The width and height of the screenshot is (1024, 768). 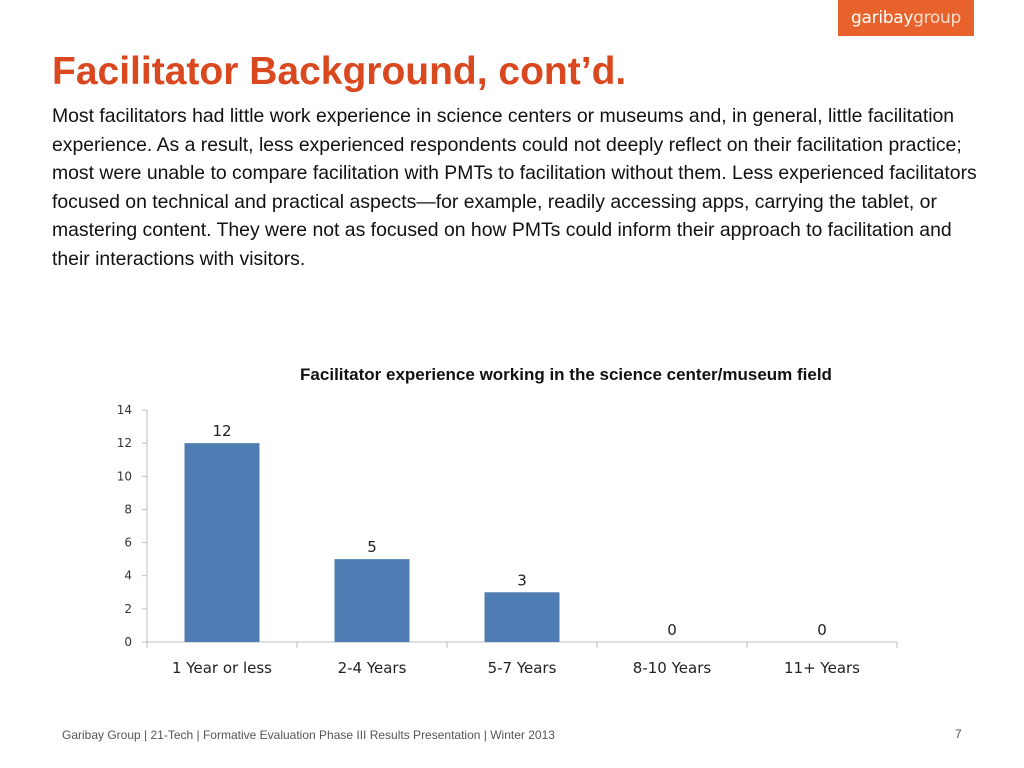 I want to click on slide-title: Facilitator Background, cont’d., so click(x=339, y=71).